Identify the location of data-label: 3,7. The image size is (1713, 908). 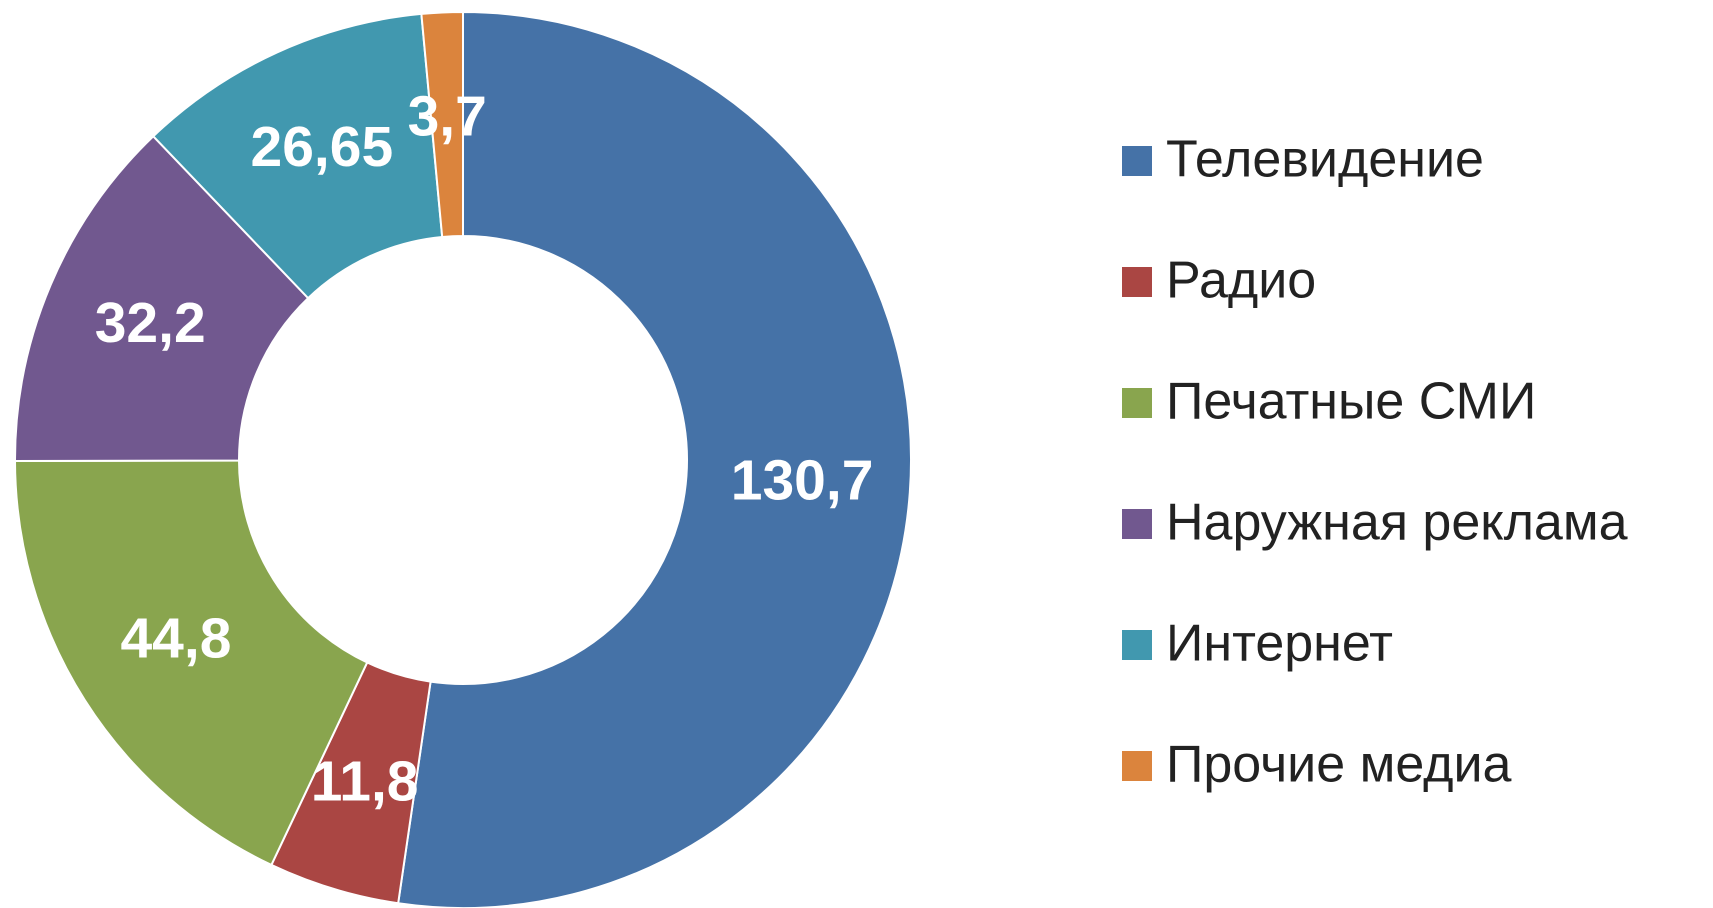
(447, 116).